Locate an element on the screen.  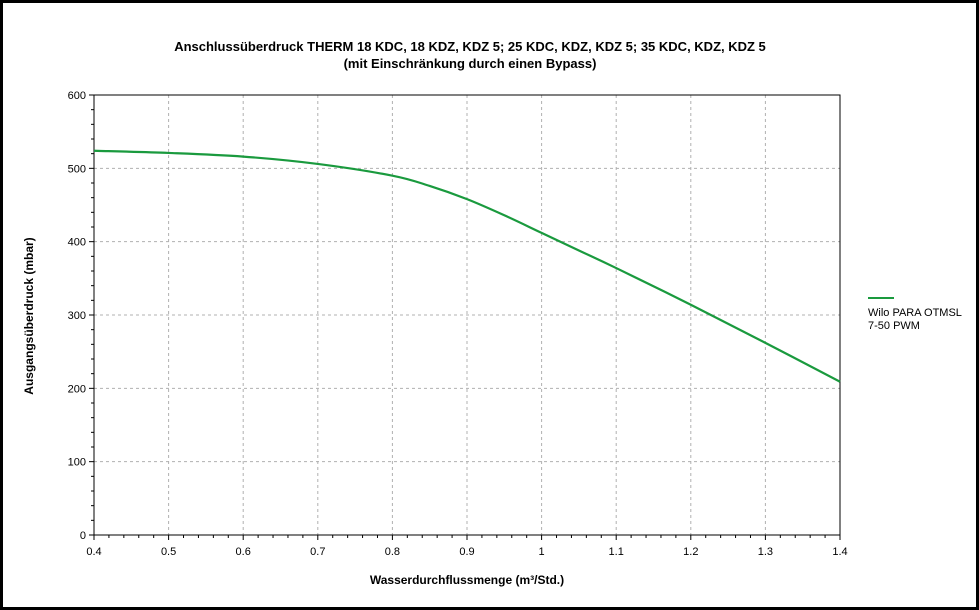
x-tick-label: 1 is located at coordinates (542, 552).